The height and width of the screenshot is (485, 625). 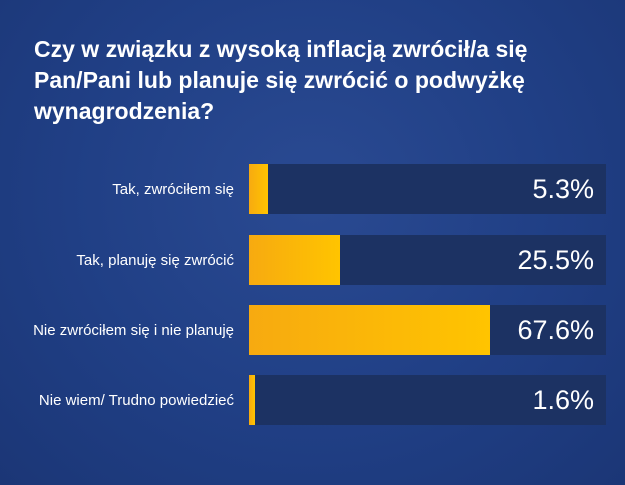 I want to click on bar-track: 25.5%, so click(x=427, y=260).